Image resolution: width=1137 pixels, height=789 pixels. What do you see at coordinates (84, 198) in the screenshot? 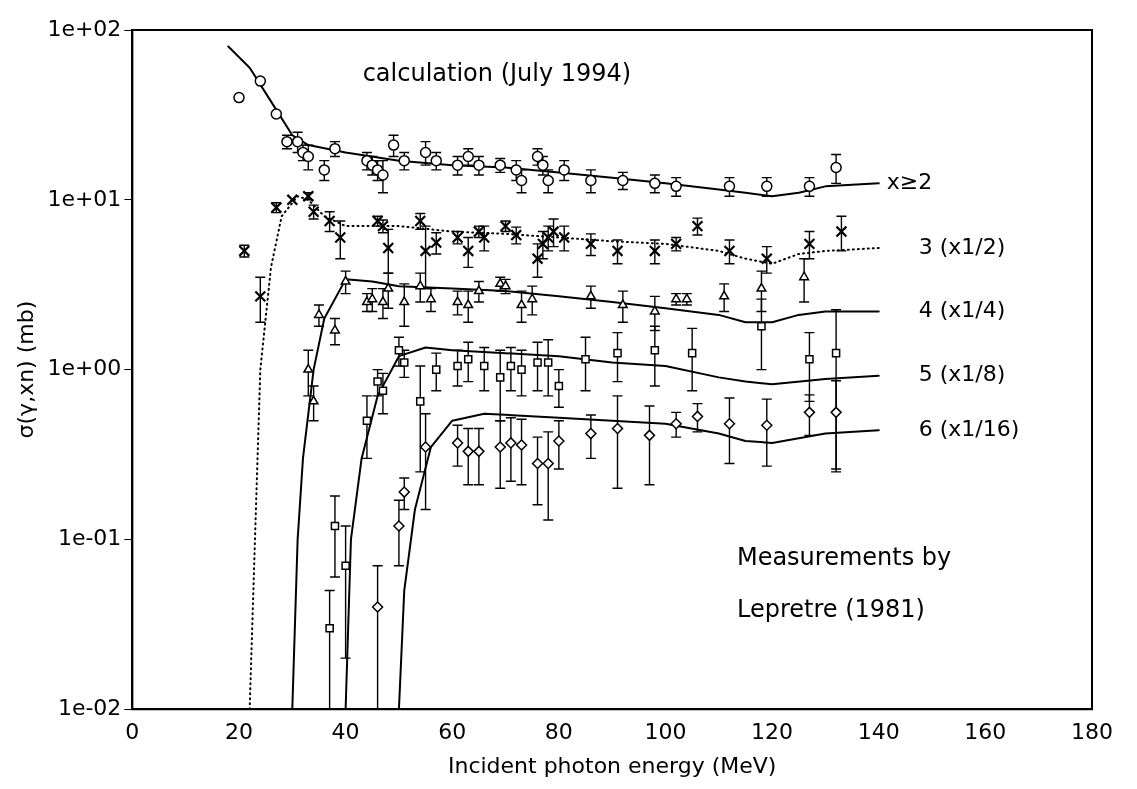
I see `y-tick-label: 1e+01` at bounding box center [84, 198].